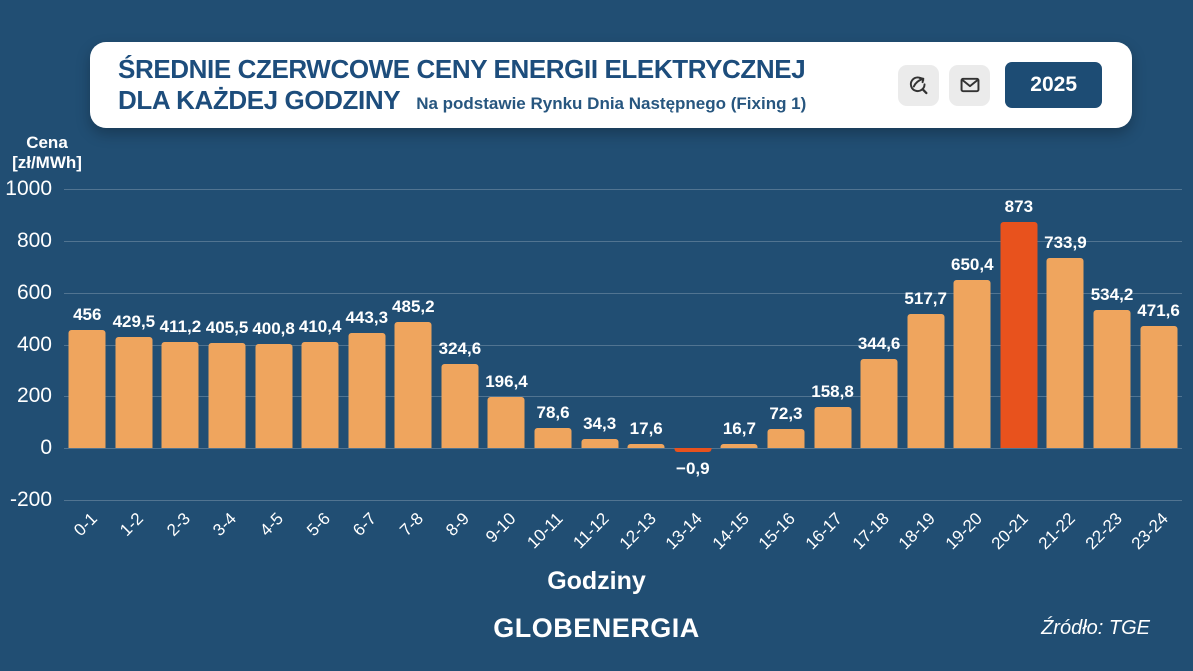 The image size is (1193, 671). Describe the element at coordinates (739, 428) in the screenshot. I see `bar-value-label: 16,7` at that location.